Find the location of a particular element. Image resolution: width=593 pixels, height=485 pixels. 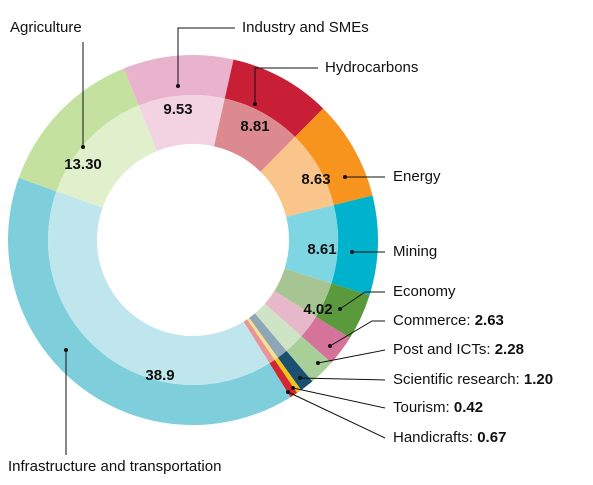

category-label: Tourism: 0.42 is located at coordinates (438, 407).